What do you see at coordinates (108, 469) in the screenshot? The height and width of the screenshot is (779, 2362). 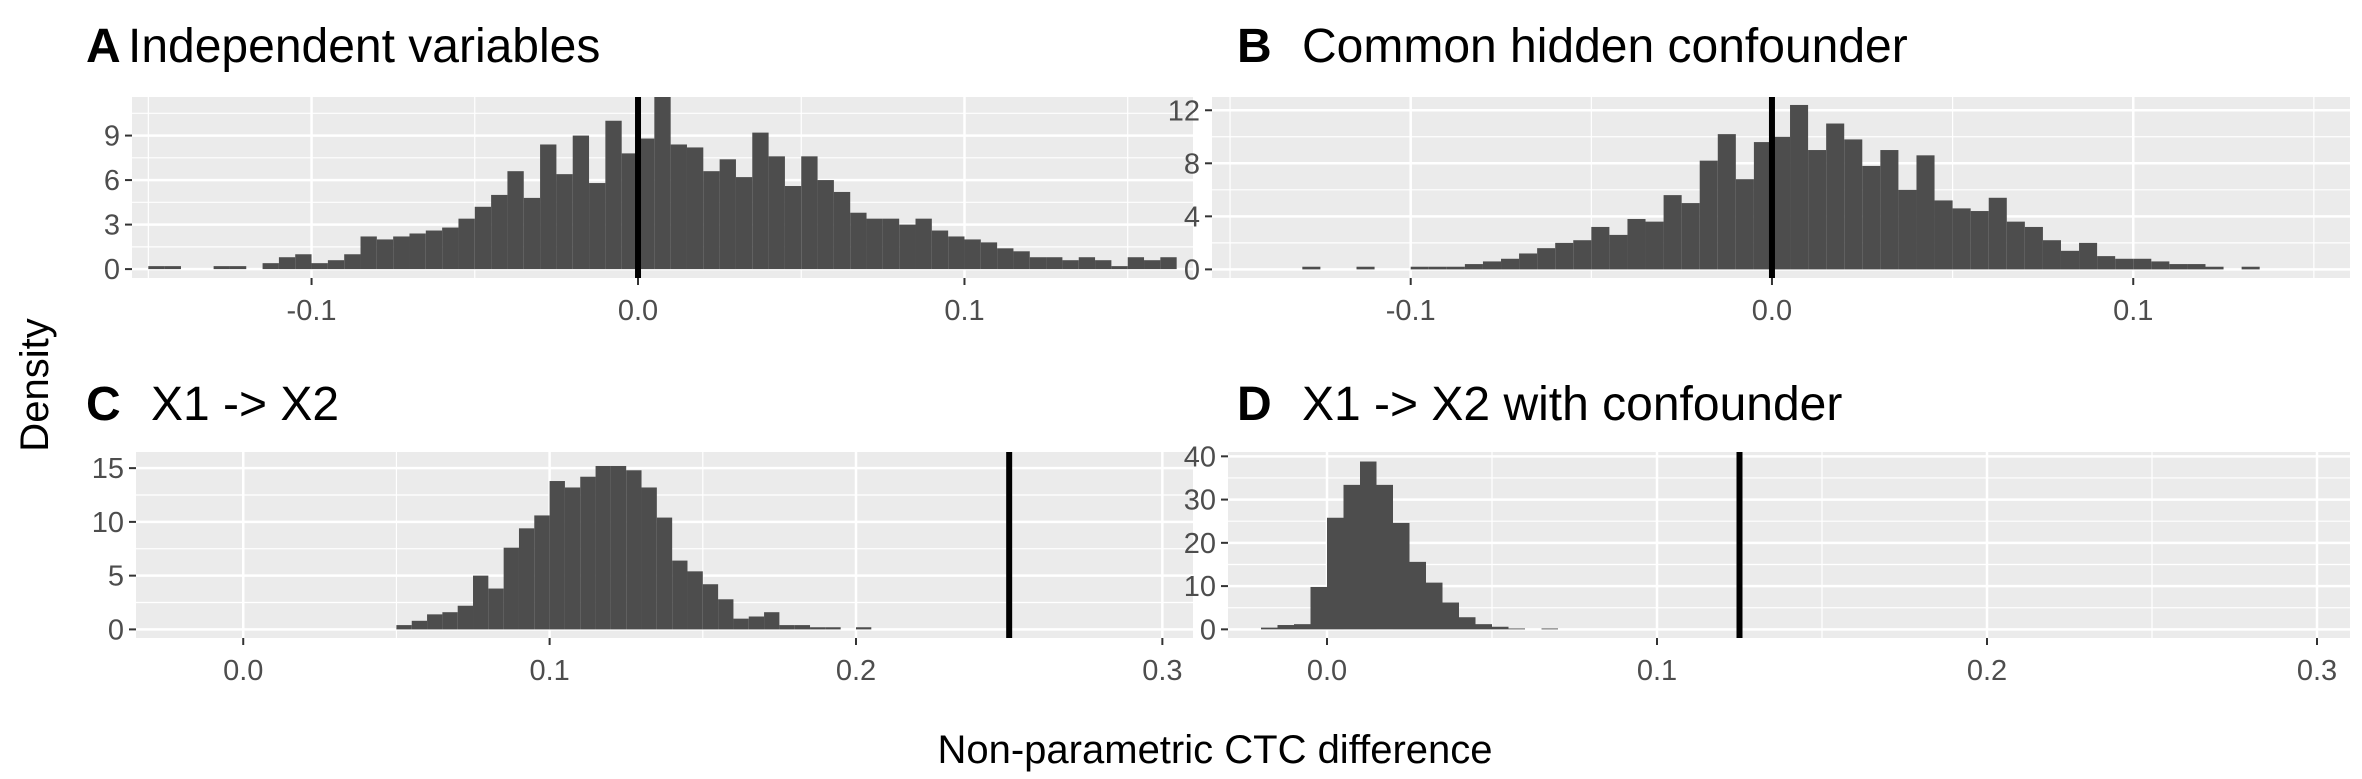 I see `y-tick-label: 15` at bounding box center [108, 469].